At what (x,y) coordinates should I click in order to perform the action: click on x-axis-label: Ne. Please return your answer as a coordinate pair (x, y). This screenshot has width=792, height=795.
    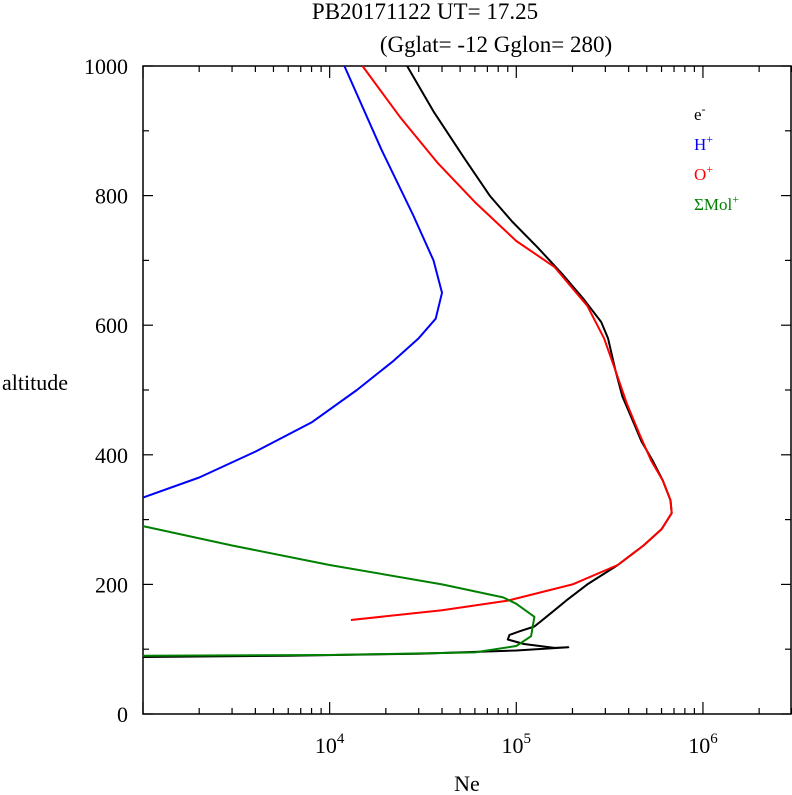
    Looking at the image, I should click on (467, 783).